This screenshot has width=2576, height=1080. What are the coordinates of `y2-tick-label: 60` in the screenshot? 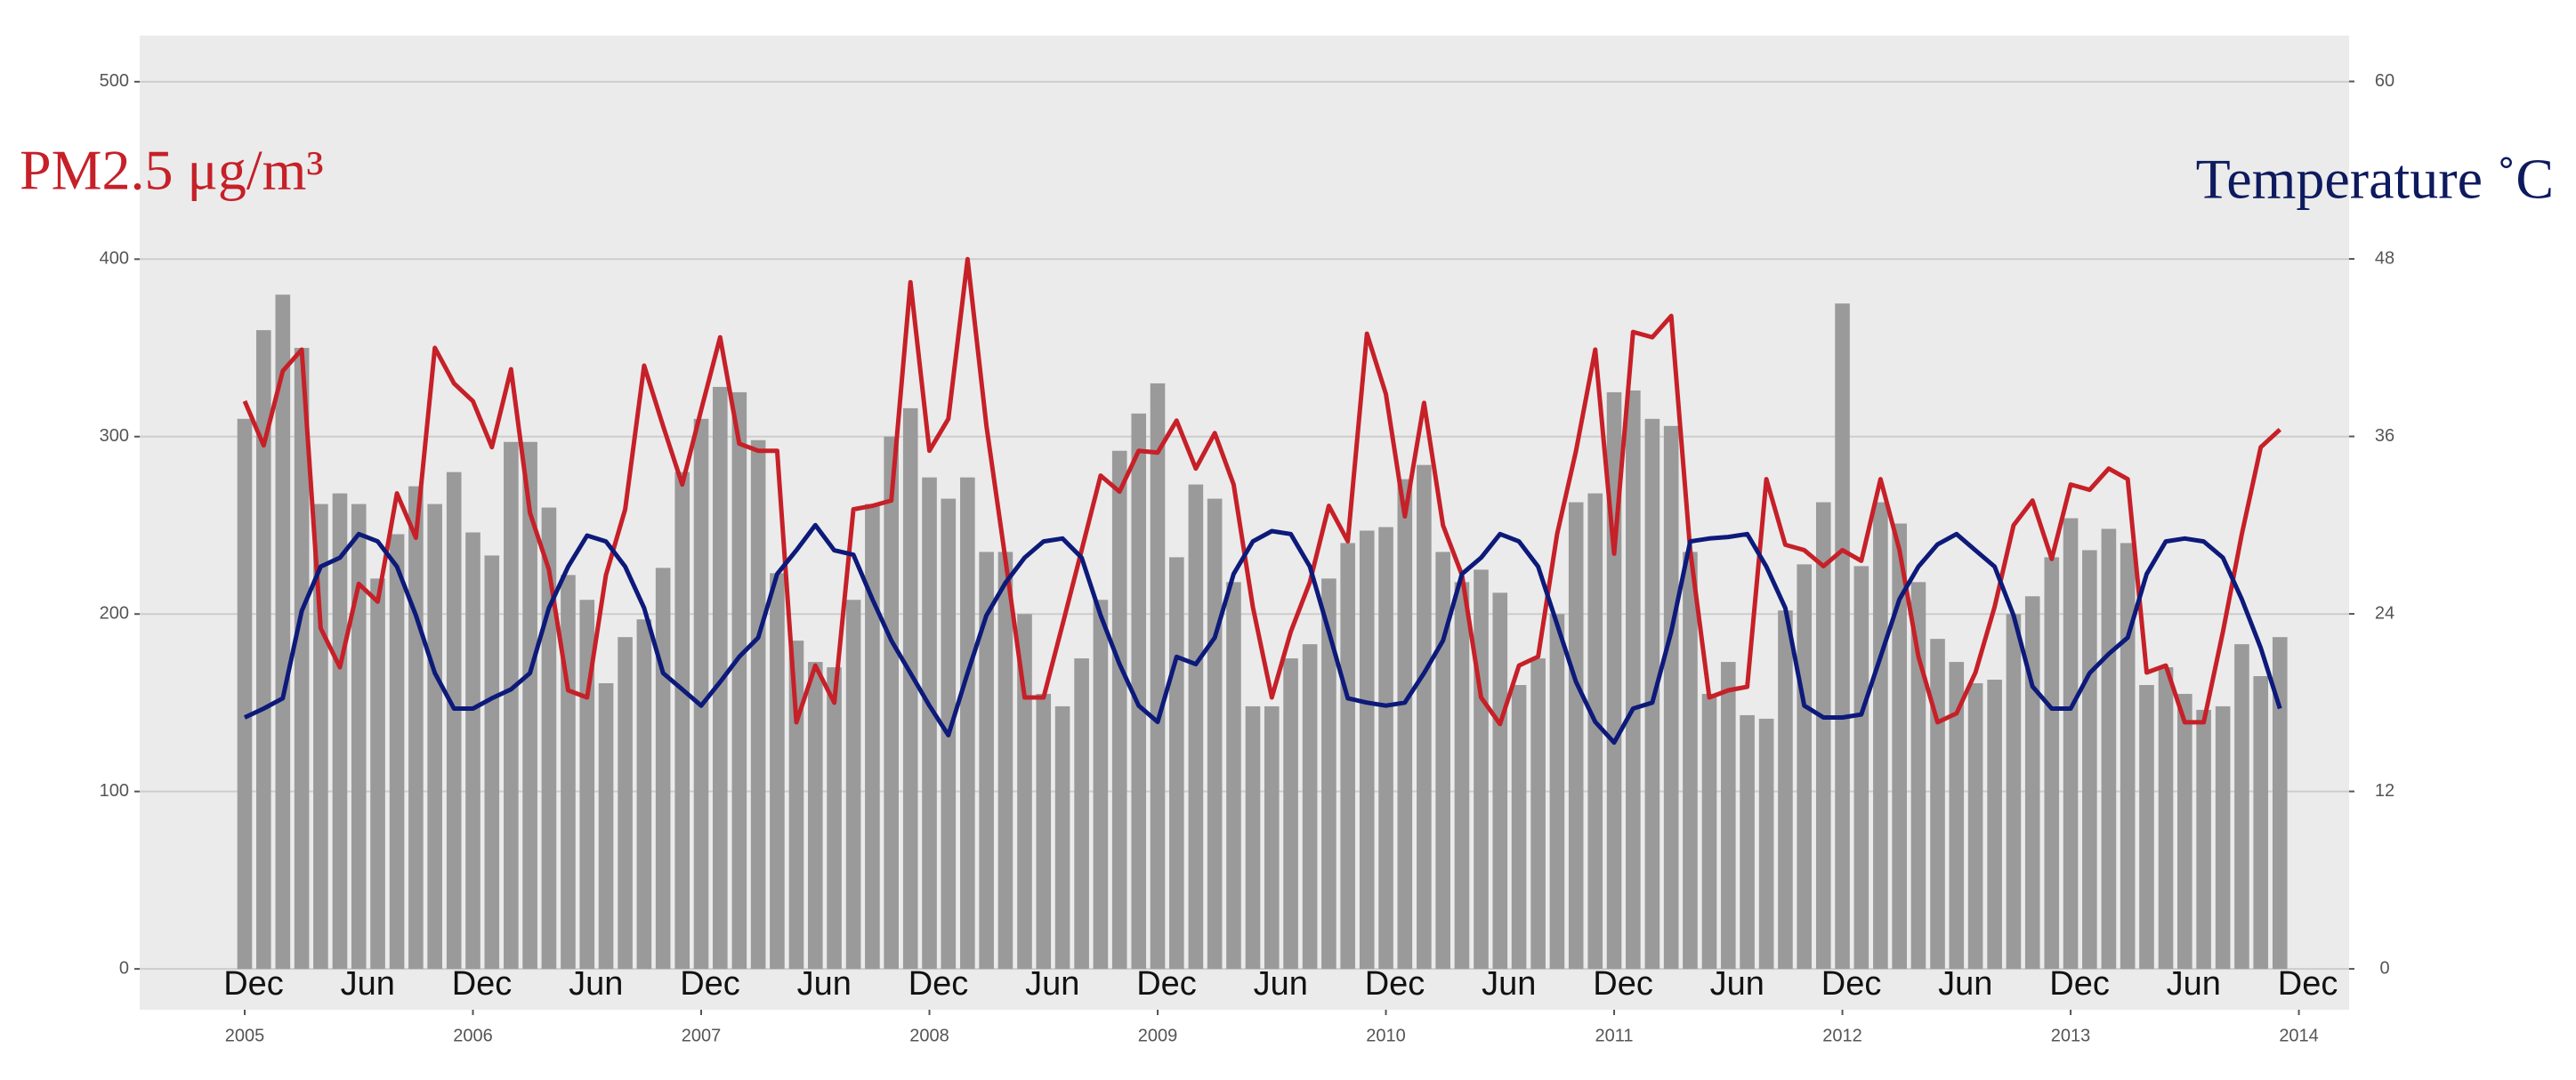 It's located at (2384, 81).